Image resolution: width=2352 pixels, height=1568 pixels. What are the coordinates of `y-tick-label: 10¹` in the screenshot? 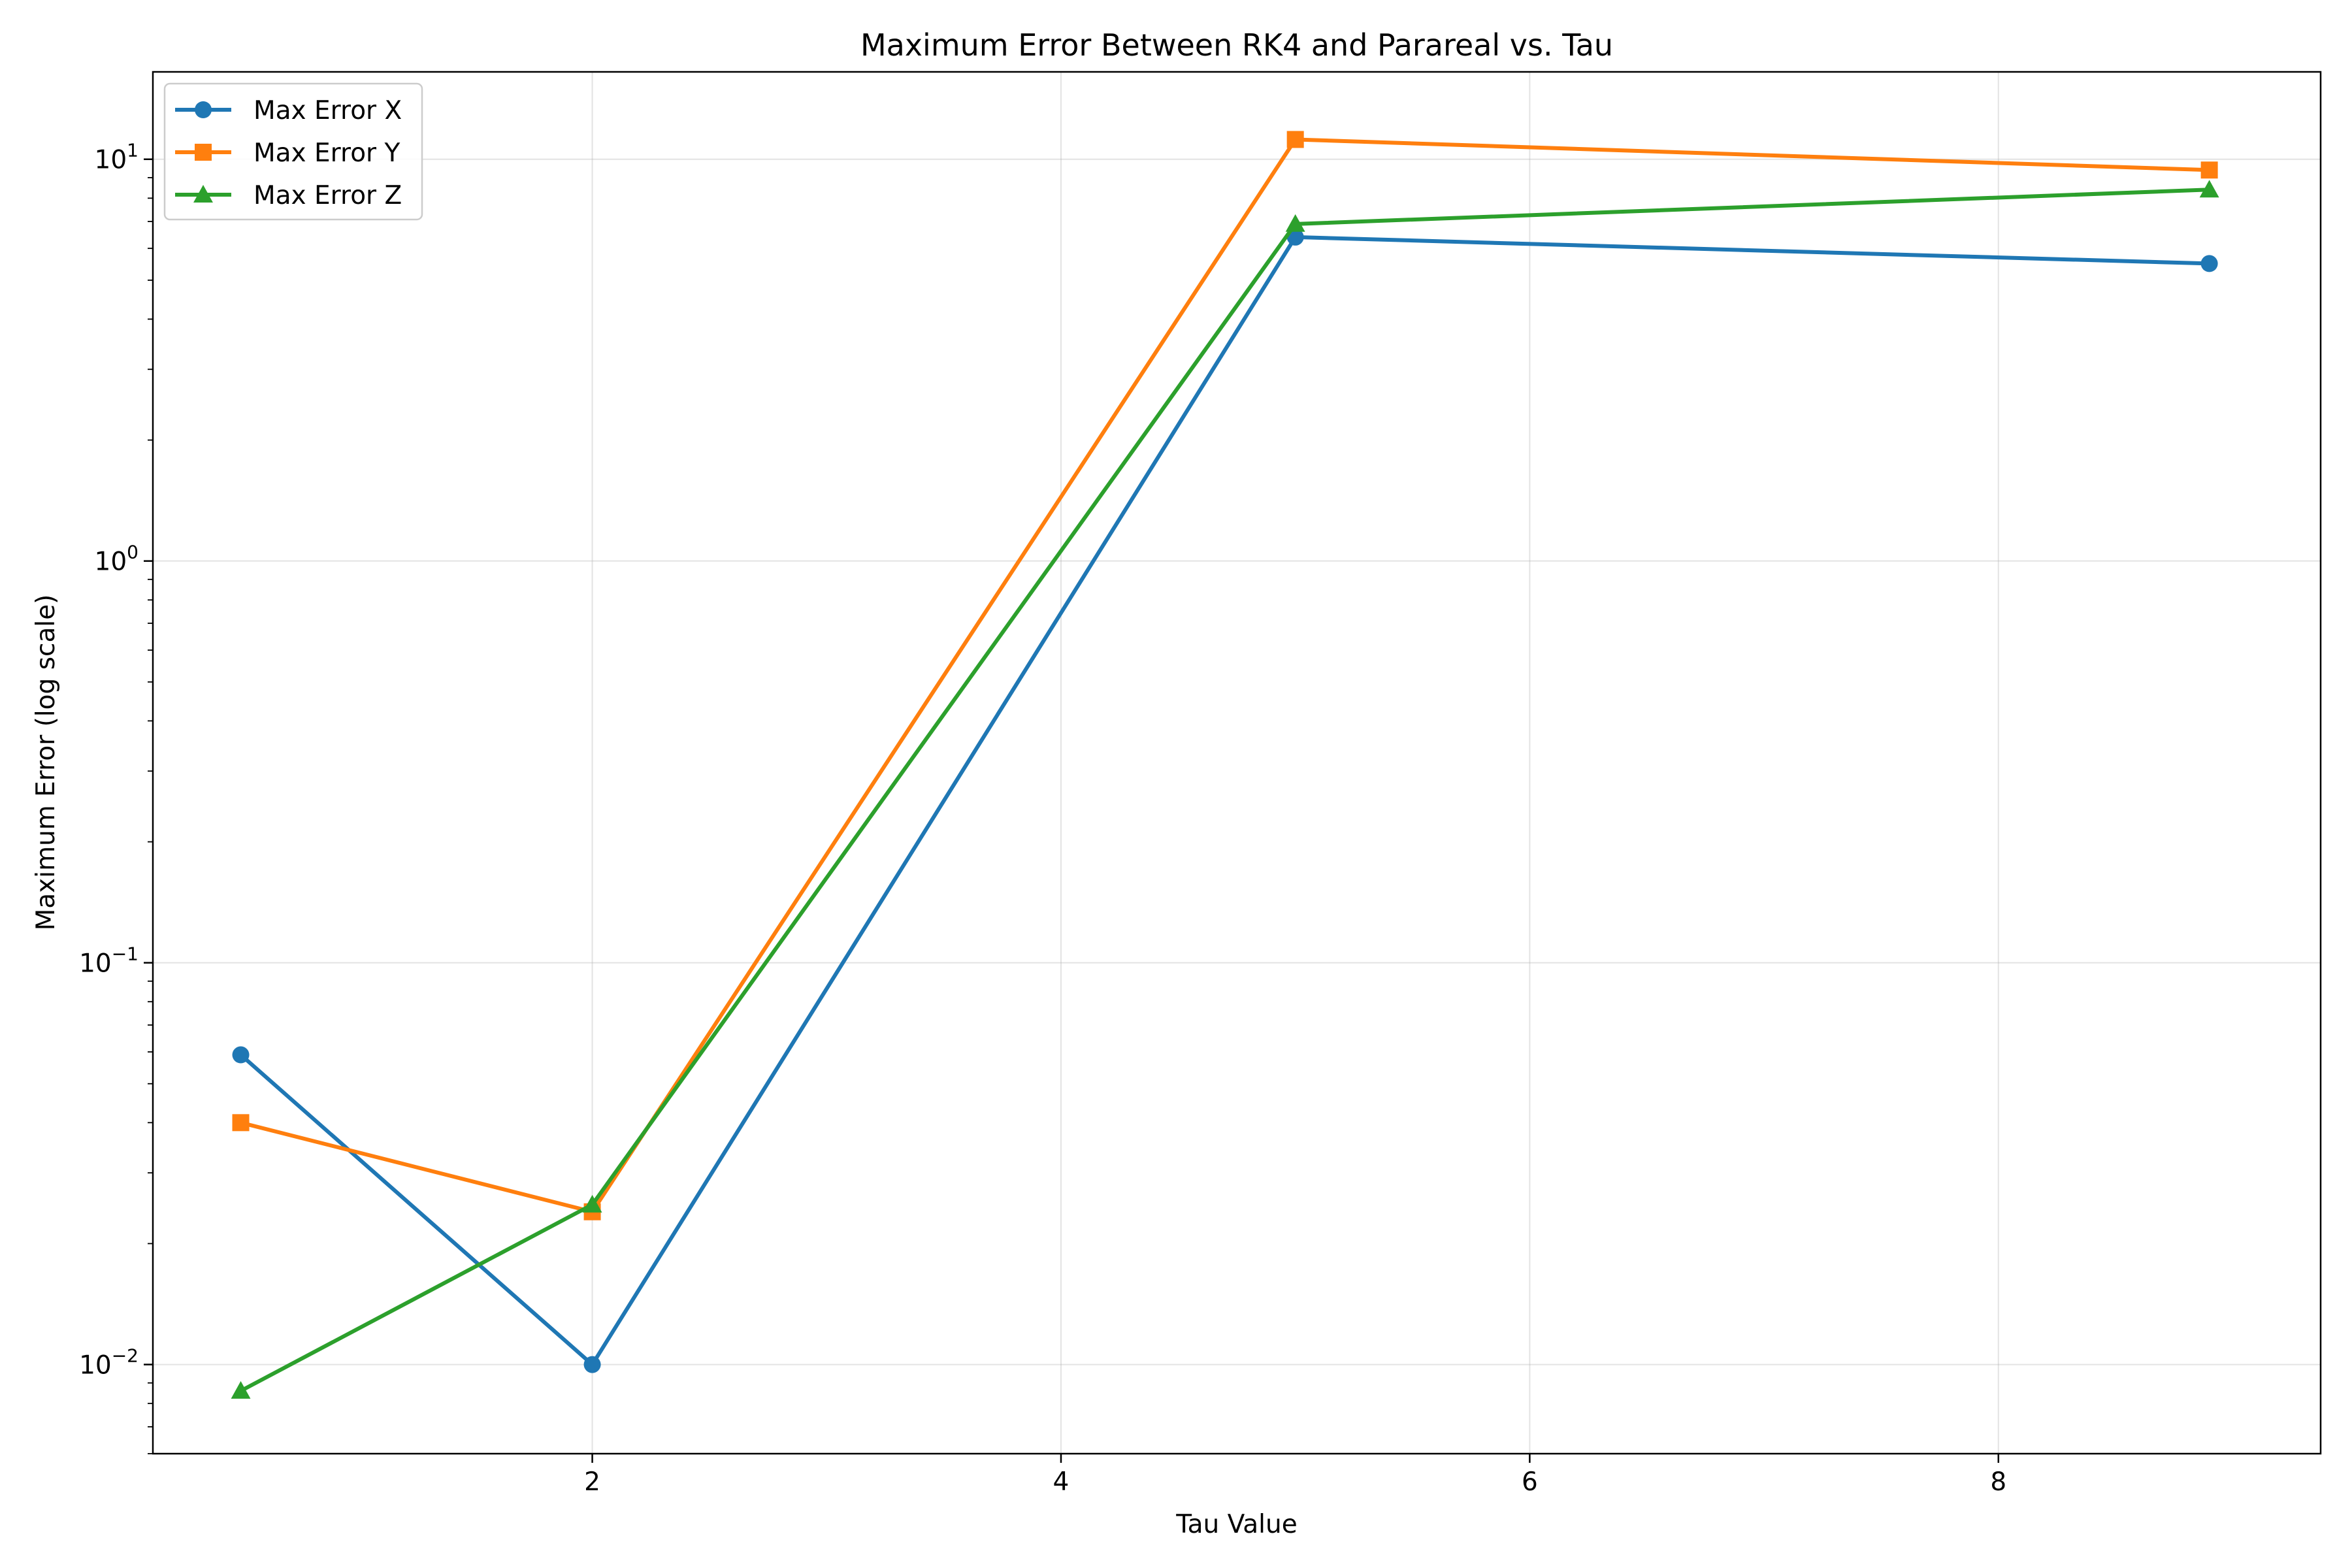 It's located at (117, 157).